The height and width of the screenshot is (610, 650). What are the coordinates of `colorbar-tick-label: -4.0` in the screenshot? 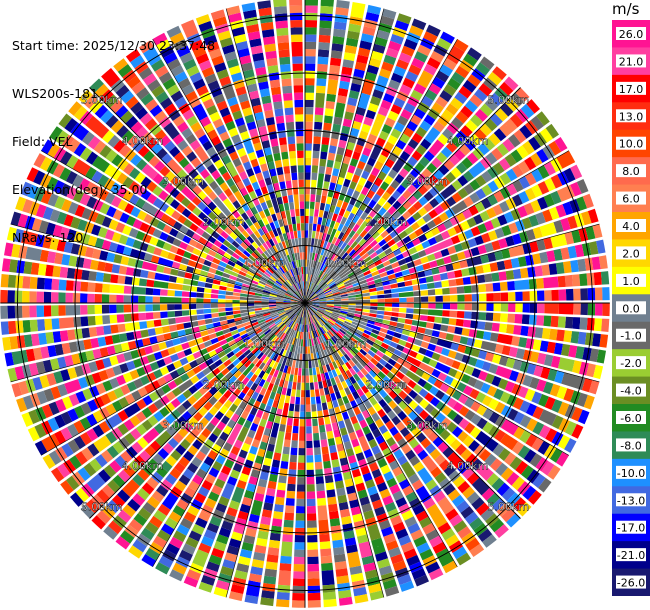 It's located at (630, 391).